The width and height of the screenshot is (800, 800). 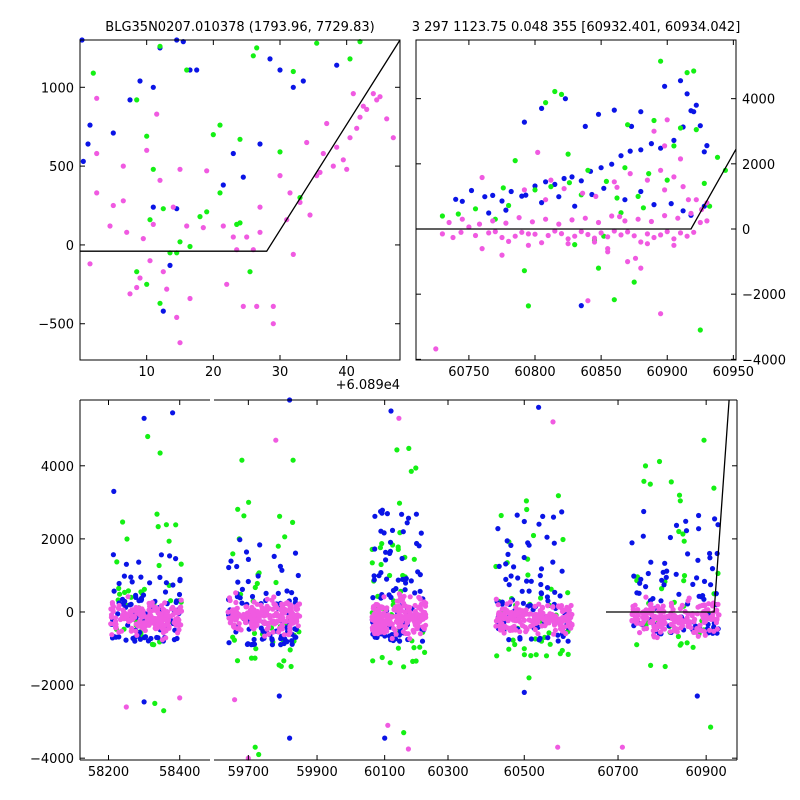 I want to click on bottom-ytick-label: −2000, so click(x=52, y=686).